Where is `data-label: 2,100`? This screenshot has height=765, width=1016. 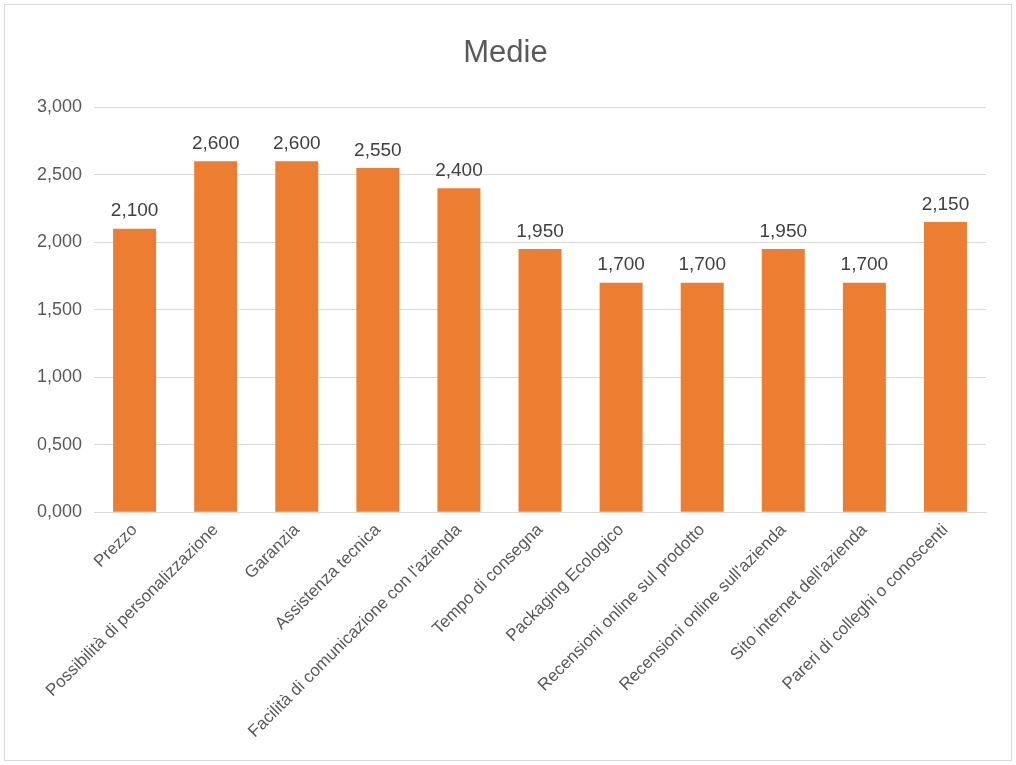 data-label: 2,100 is located at coordinates (134, 210).